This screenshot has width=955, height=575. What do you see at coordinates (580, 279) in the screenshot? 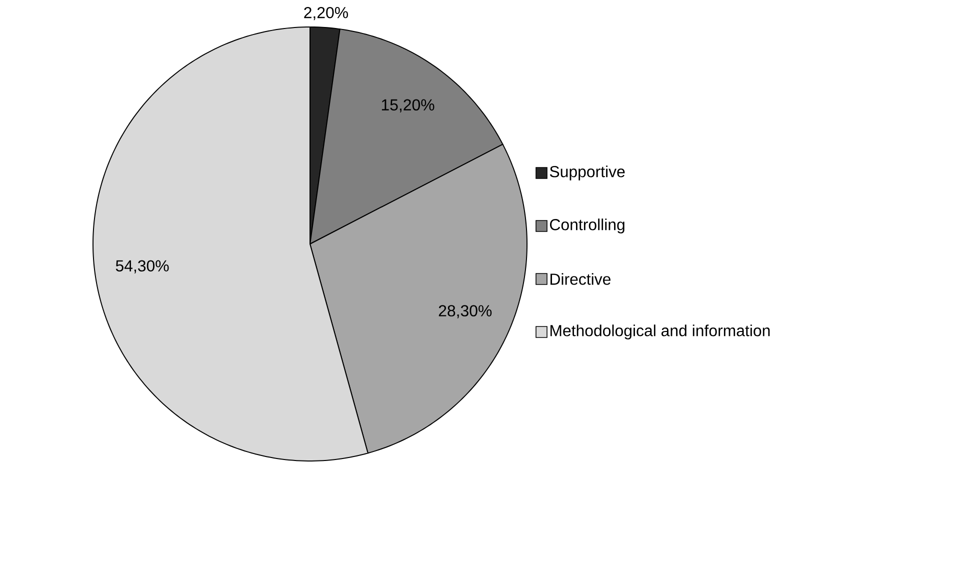
I see `legend-label: Directive` at bounding box center [580, 279].